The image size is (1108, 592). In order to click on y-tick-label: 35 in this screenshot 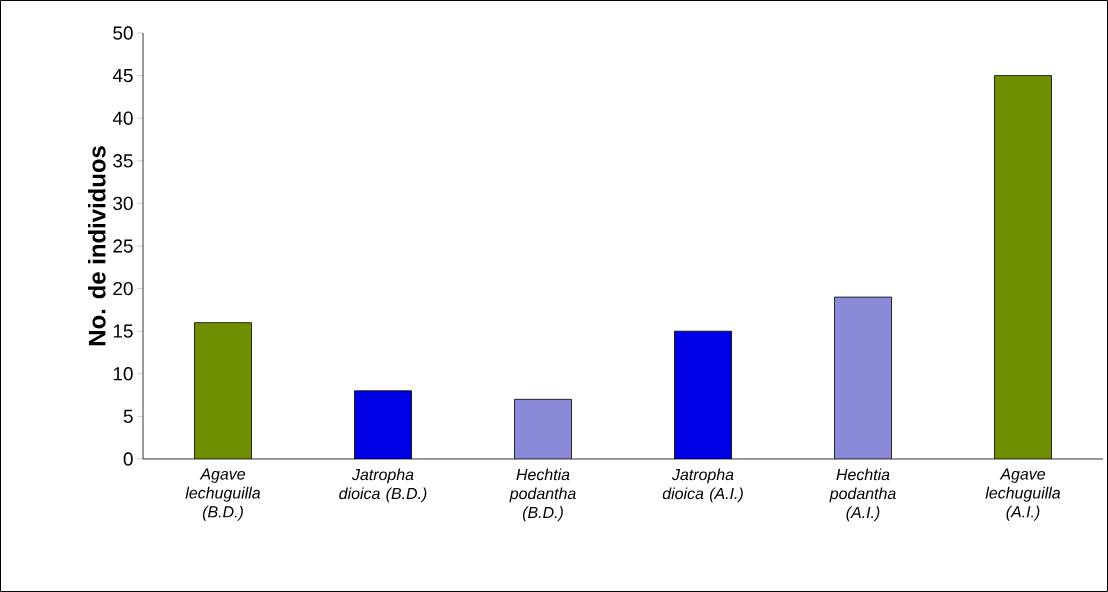, I will do `click(123, 161)`.